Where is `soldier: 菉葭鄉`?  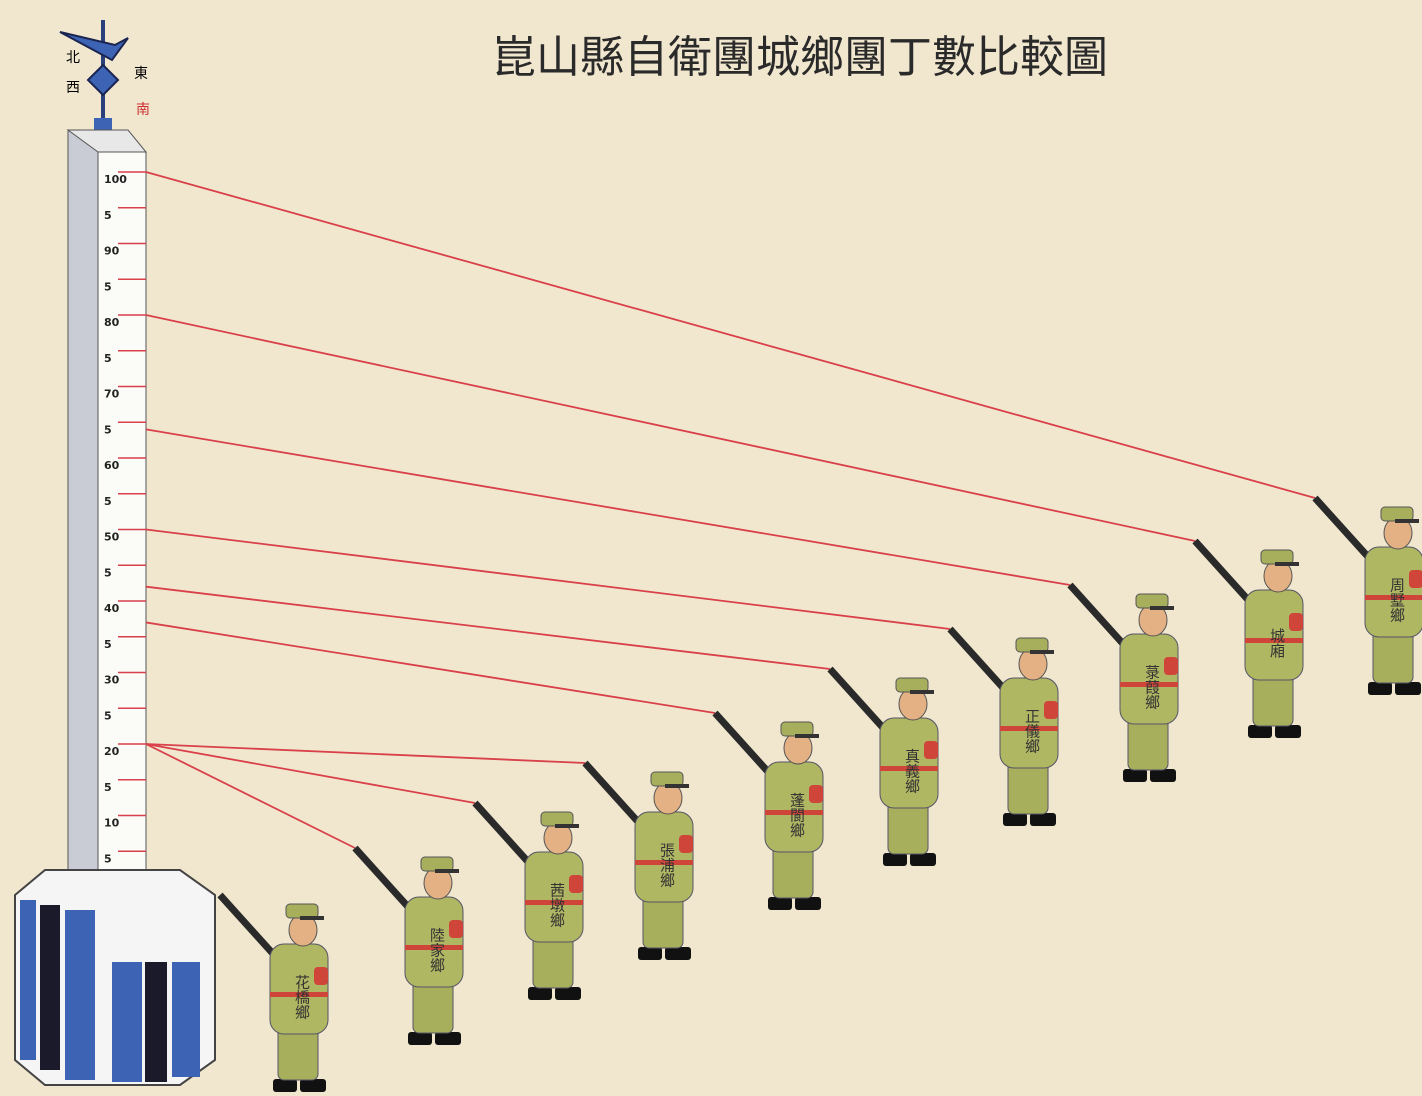
soldier: 菉葭鄉 is located at coordinates (1123, 682).